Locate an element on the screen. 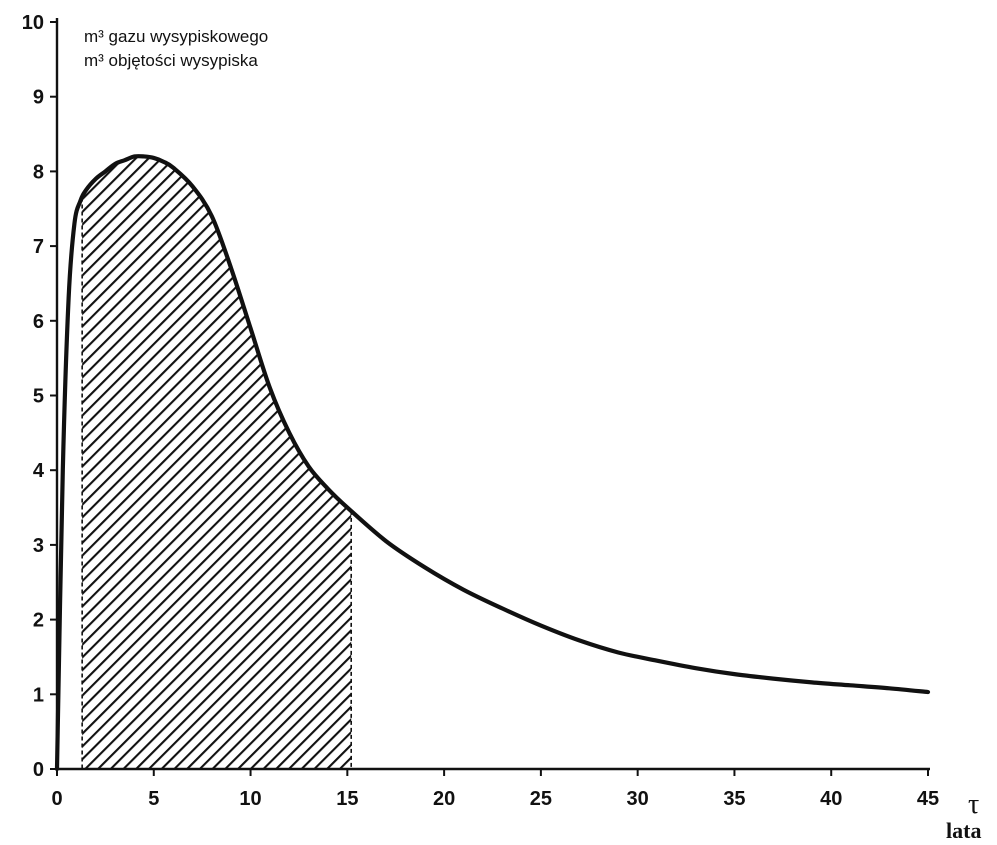  y-tick-label: 4 is located at coordinates (39, 471).